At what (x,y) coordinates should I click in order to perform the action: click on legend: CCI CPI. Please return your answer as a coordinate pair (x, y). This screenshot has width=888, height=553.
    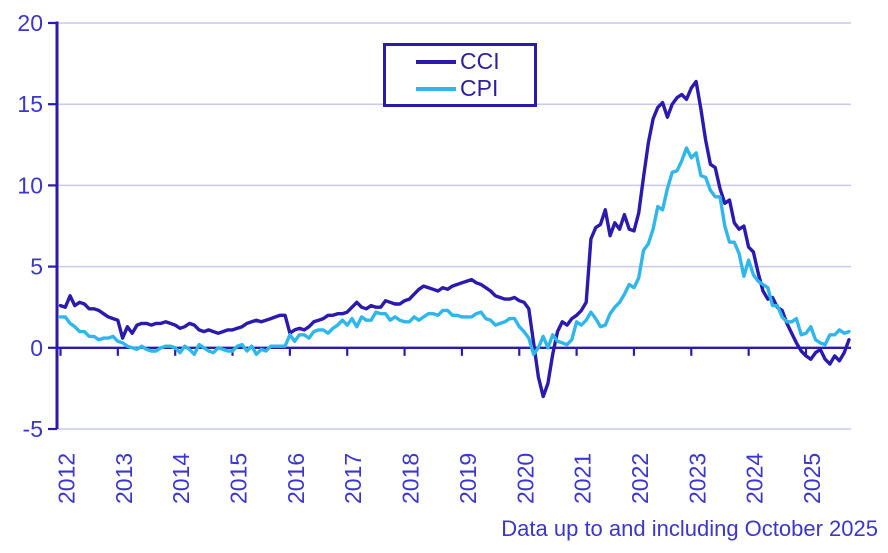
    Looking at the image, I should click on (460, 75).